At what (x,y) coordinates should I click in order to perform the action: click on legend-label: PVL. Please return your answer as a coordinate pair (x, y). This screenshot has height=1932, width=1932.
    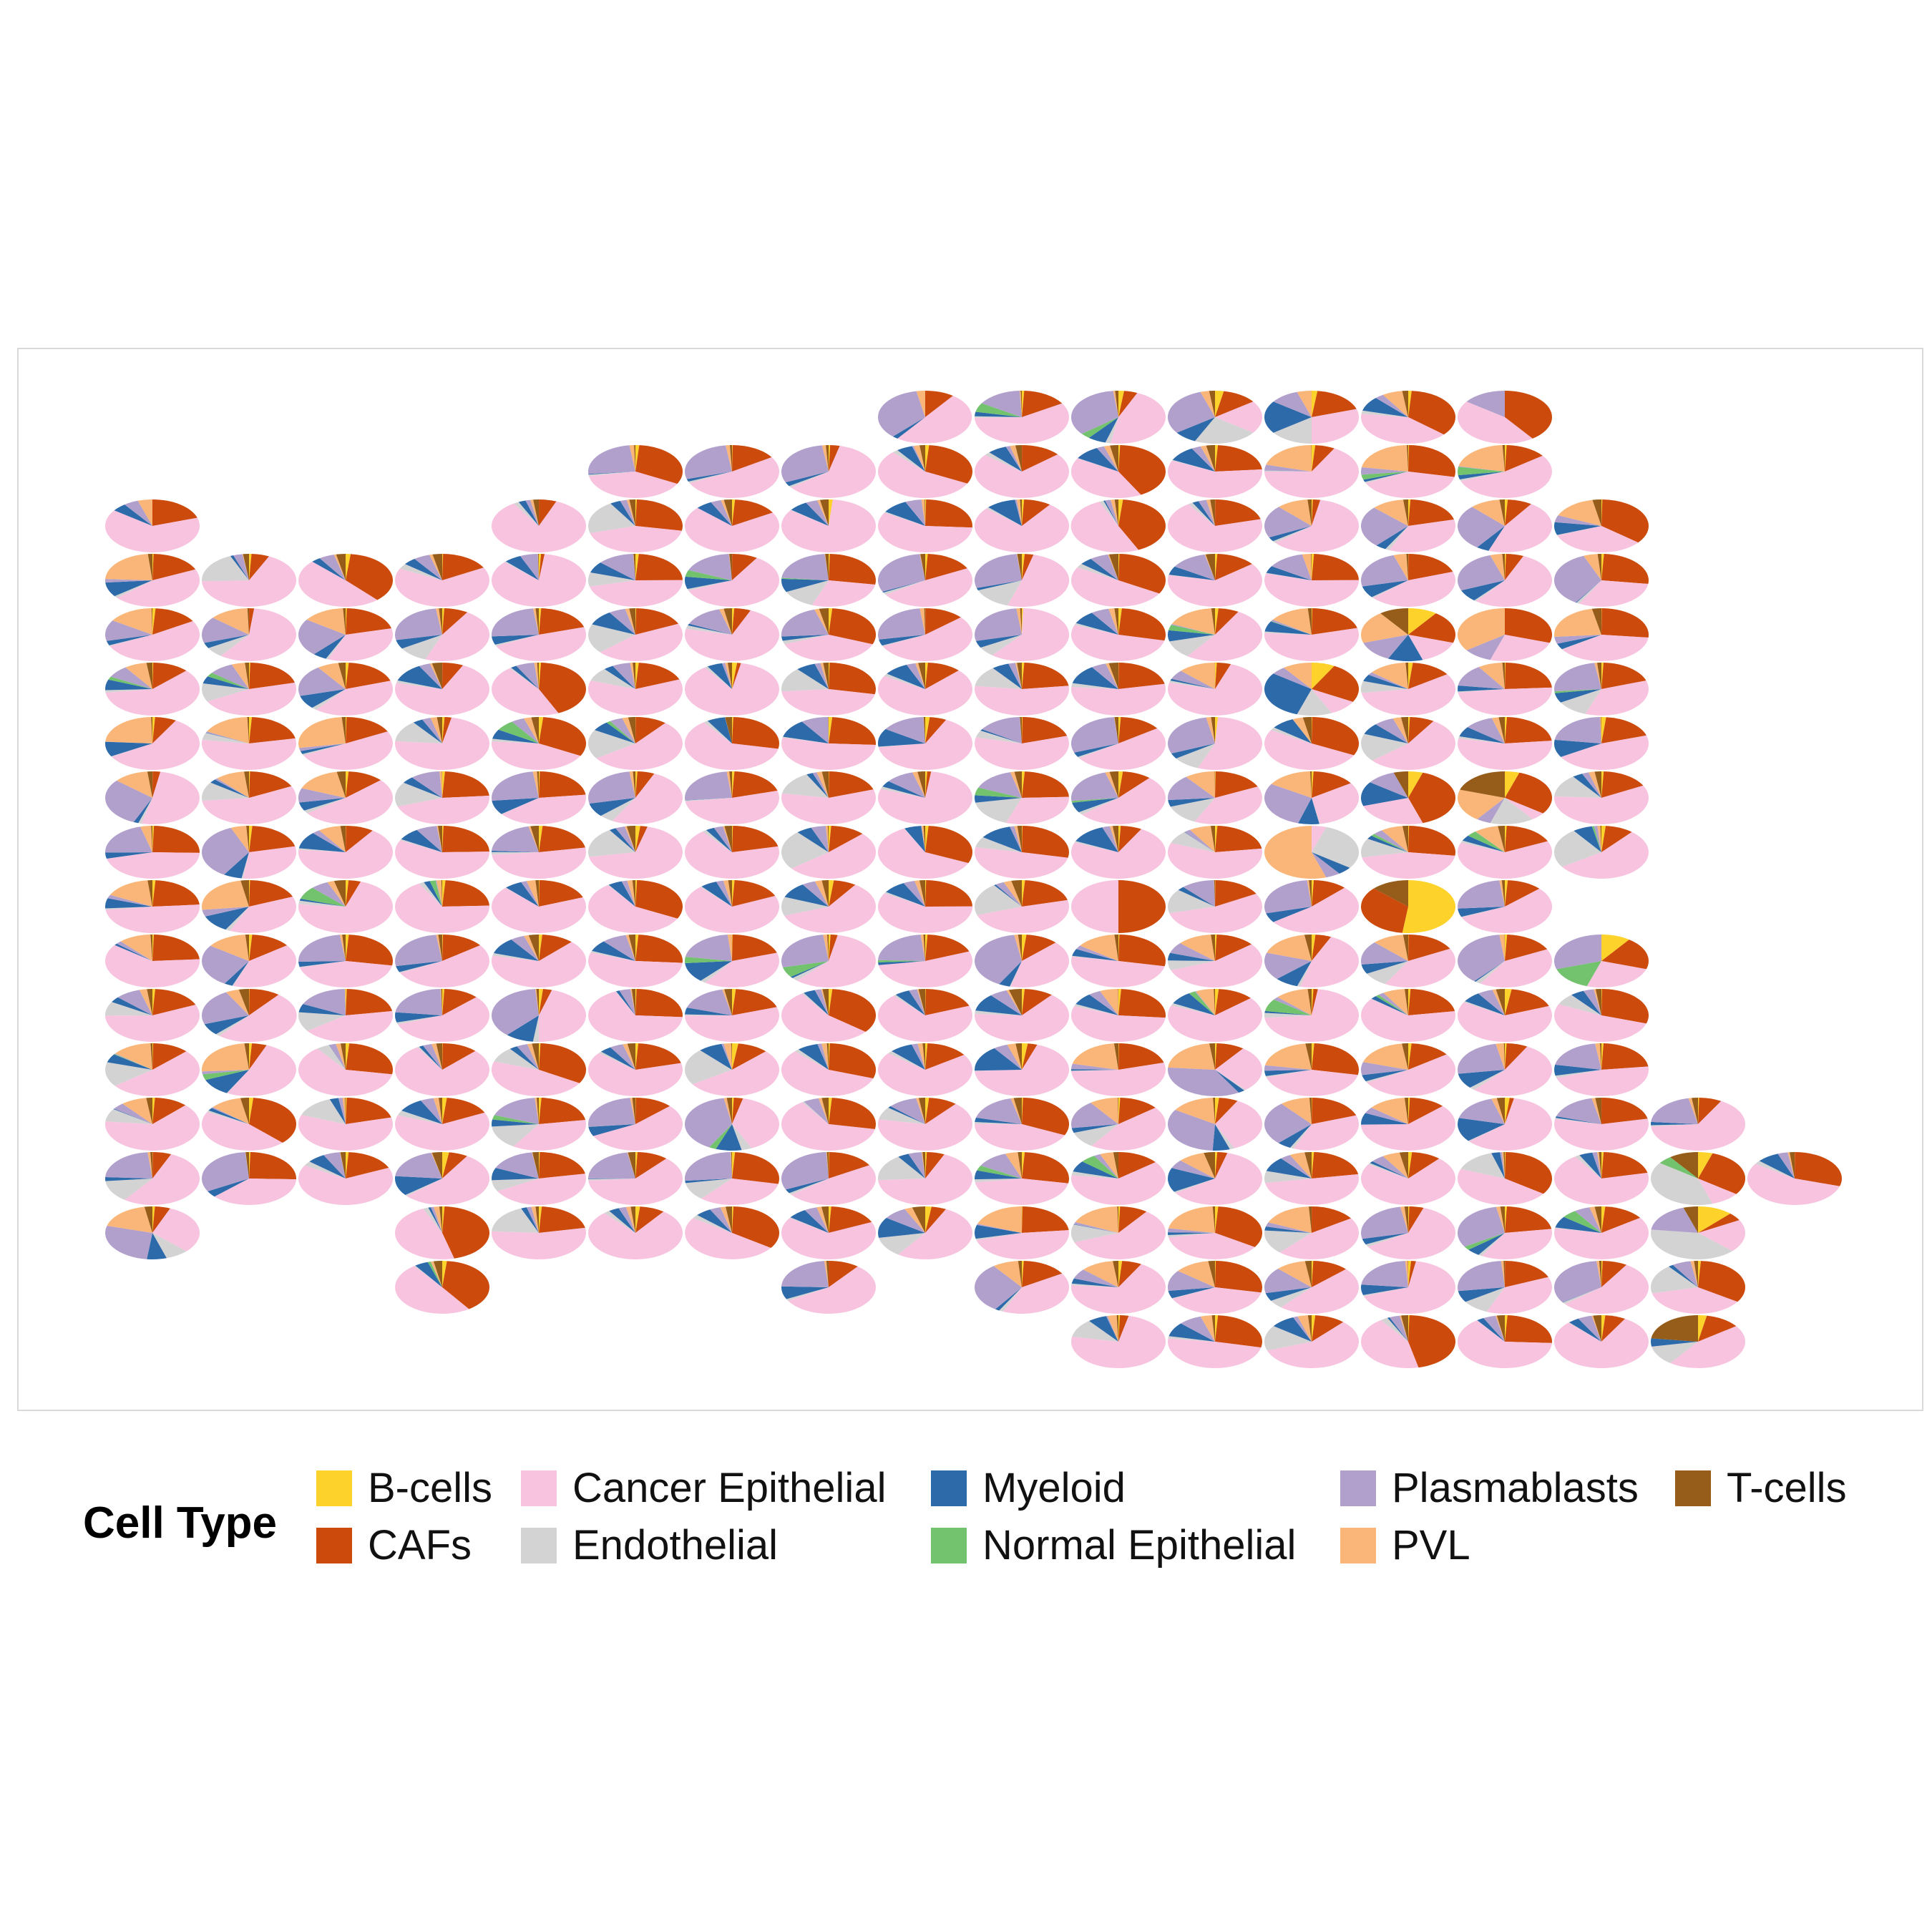
    Looking at the image, I should click on (1431, 1545).